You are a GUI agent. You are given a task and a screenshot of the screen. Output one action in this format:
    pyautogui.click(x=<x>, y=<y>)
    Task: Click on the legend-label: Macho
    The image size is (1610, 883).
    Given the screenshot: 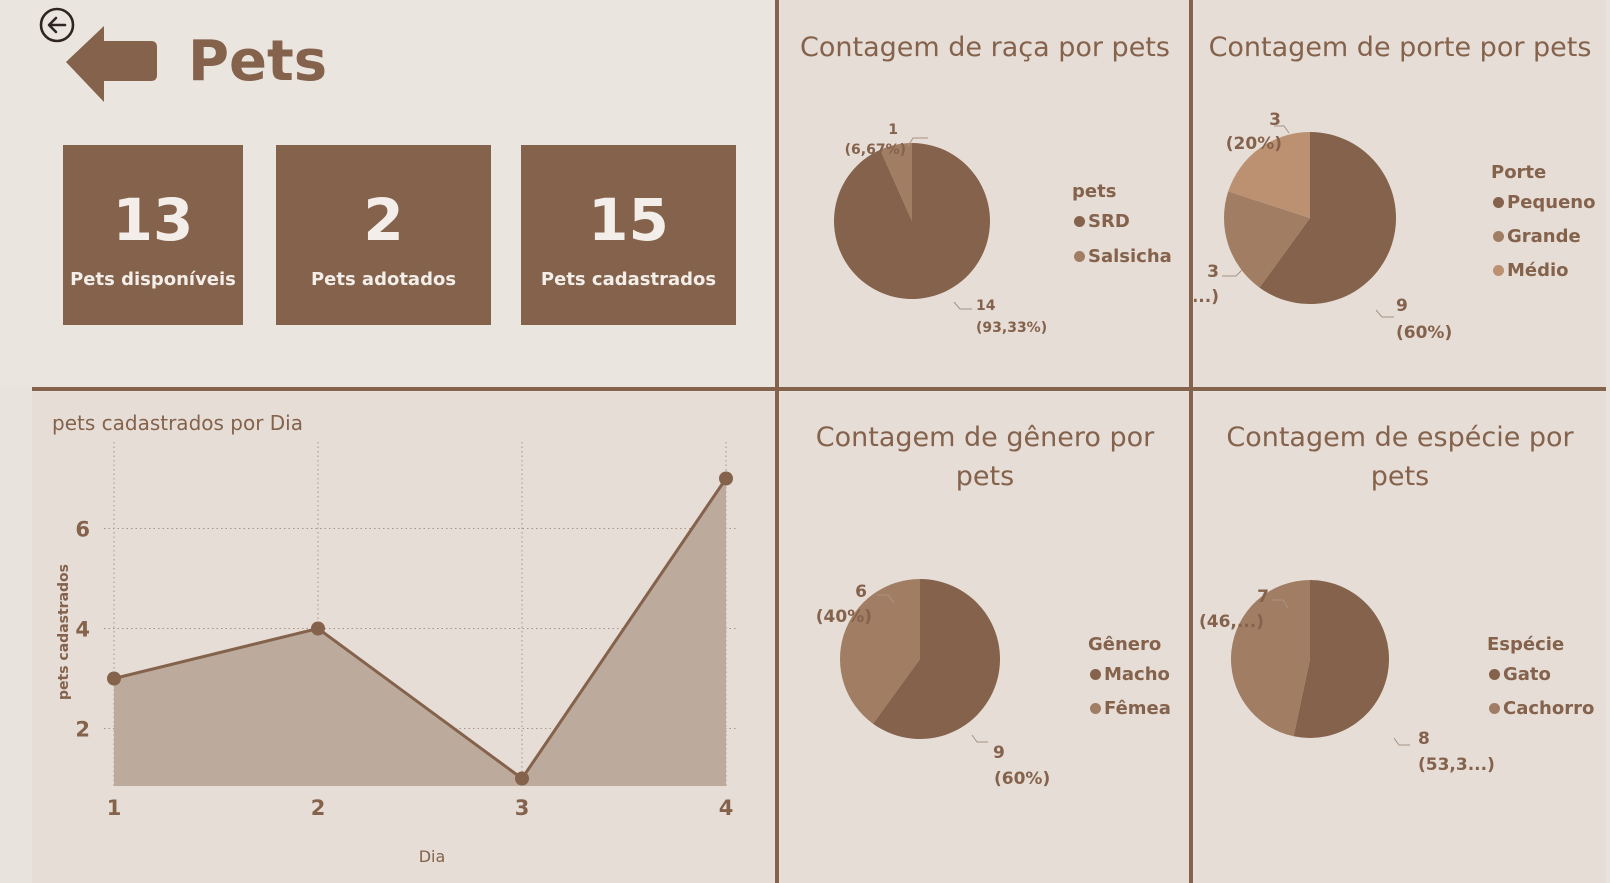 What is the action you would take?
    pyautogui.click(x=1137, y=674)
    